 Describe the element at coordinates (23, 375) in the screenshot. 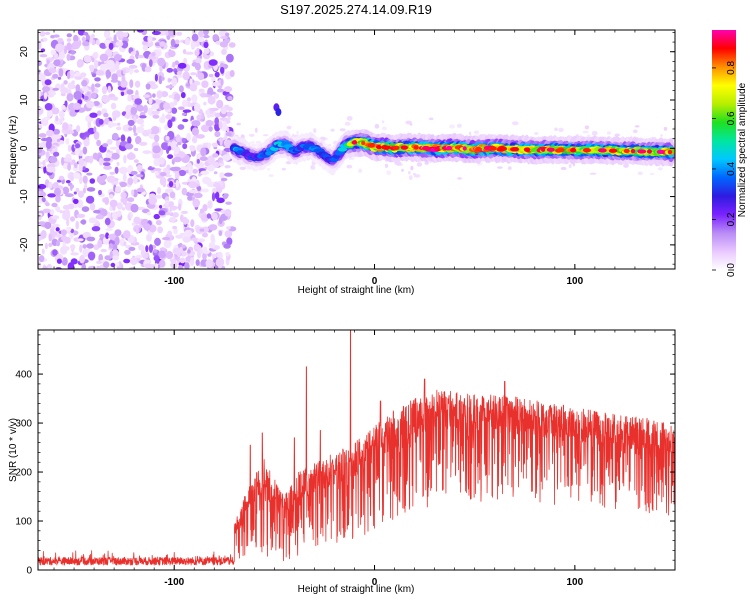

I see `y-tick-label: 400` at that location.